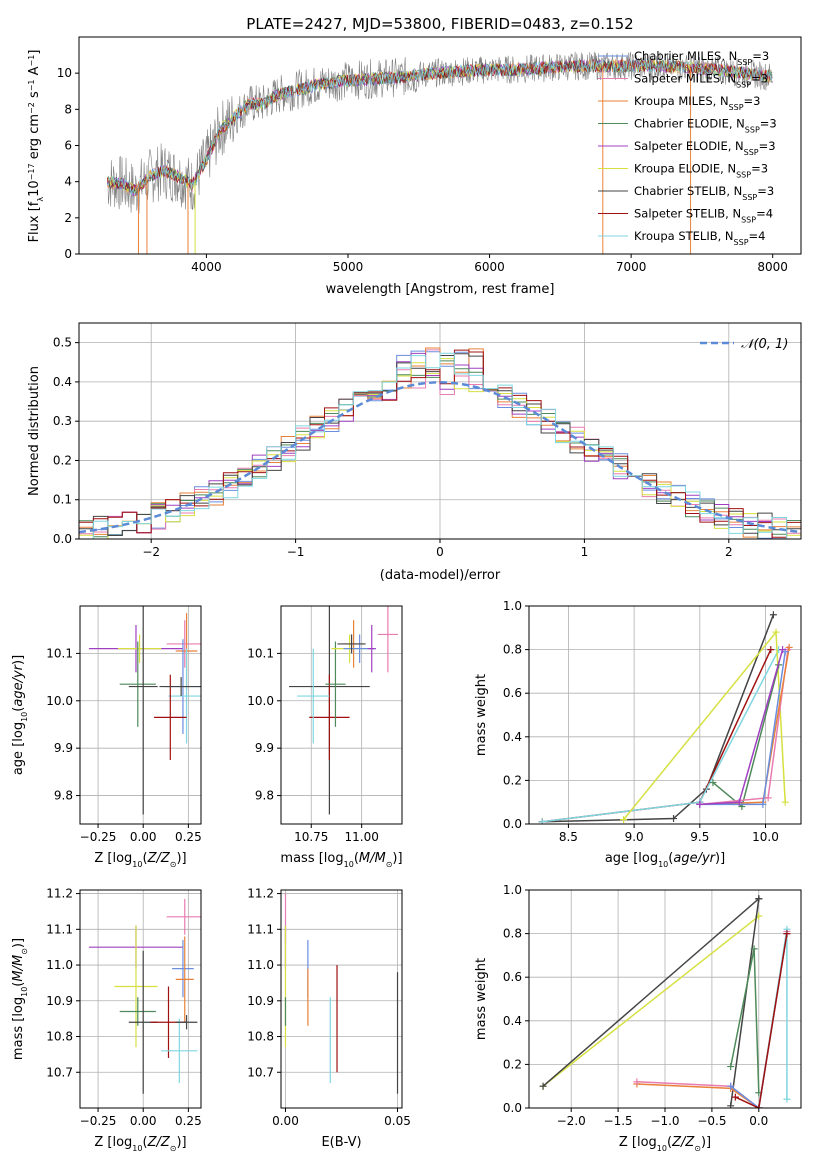 This screenshot has height=1170, width=819. I want to click on tick-label-x: 9.0, so click(634, 837).